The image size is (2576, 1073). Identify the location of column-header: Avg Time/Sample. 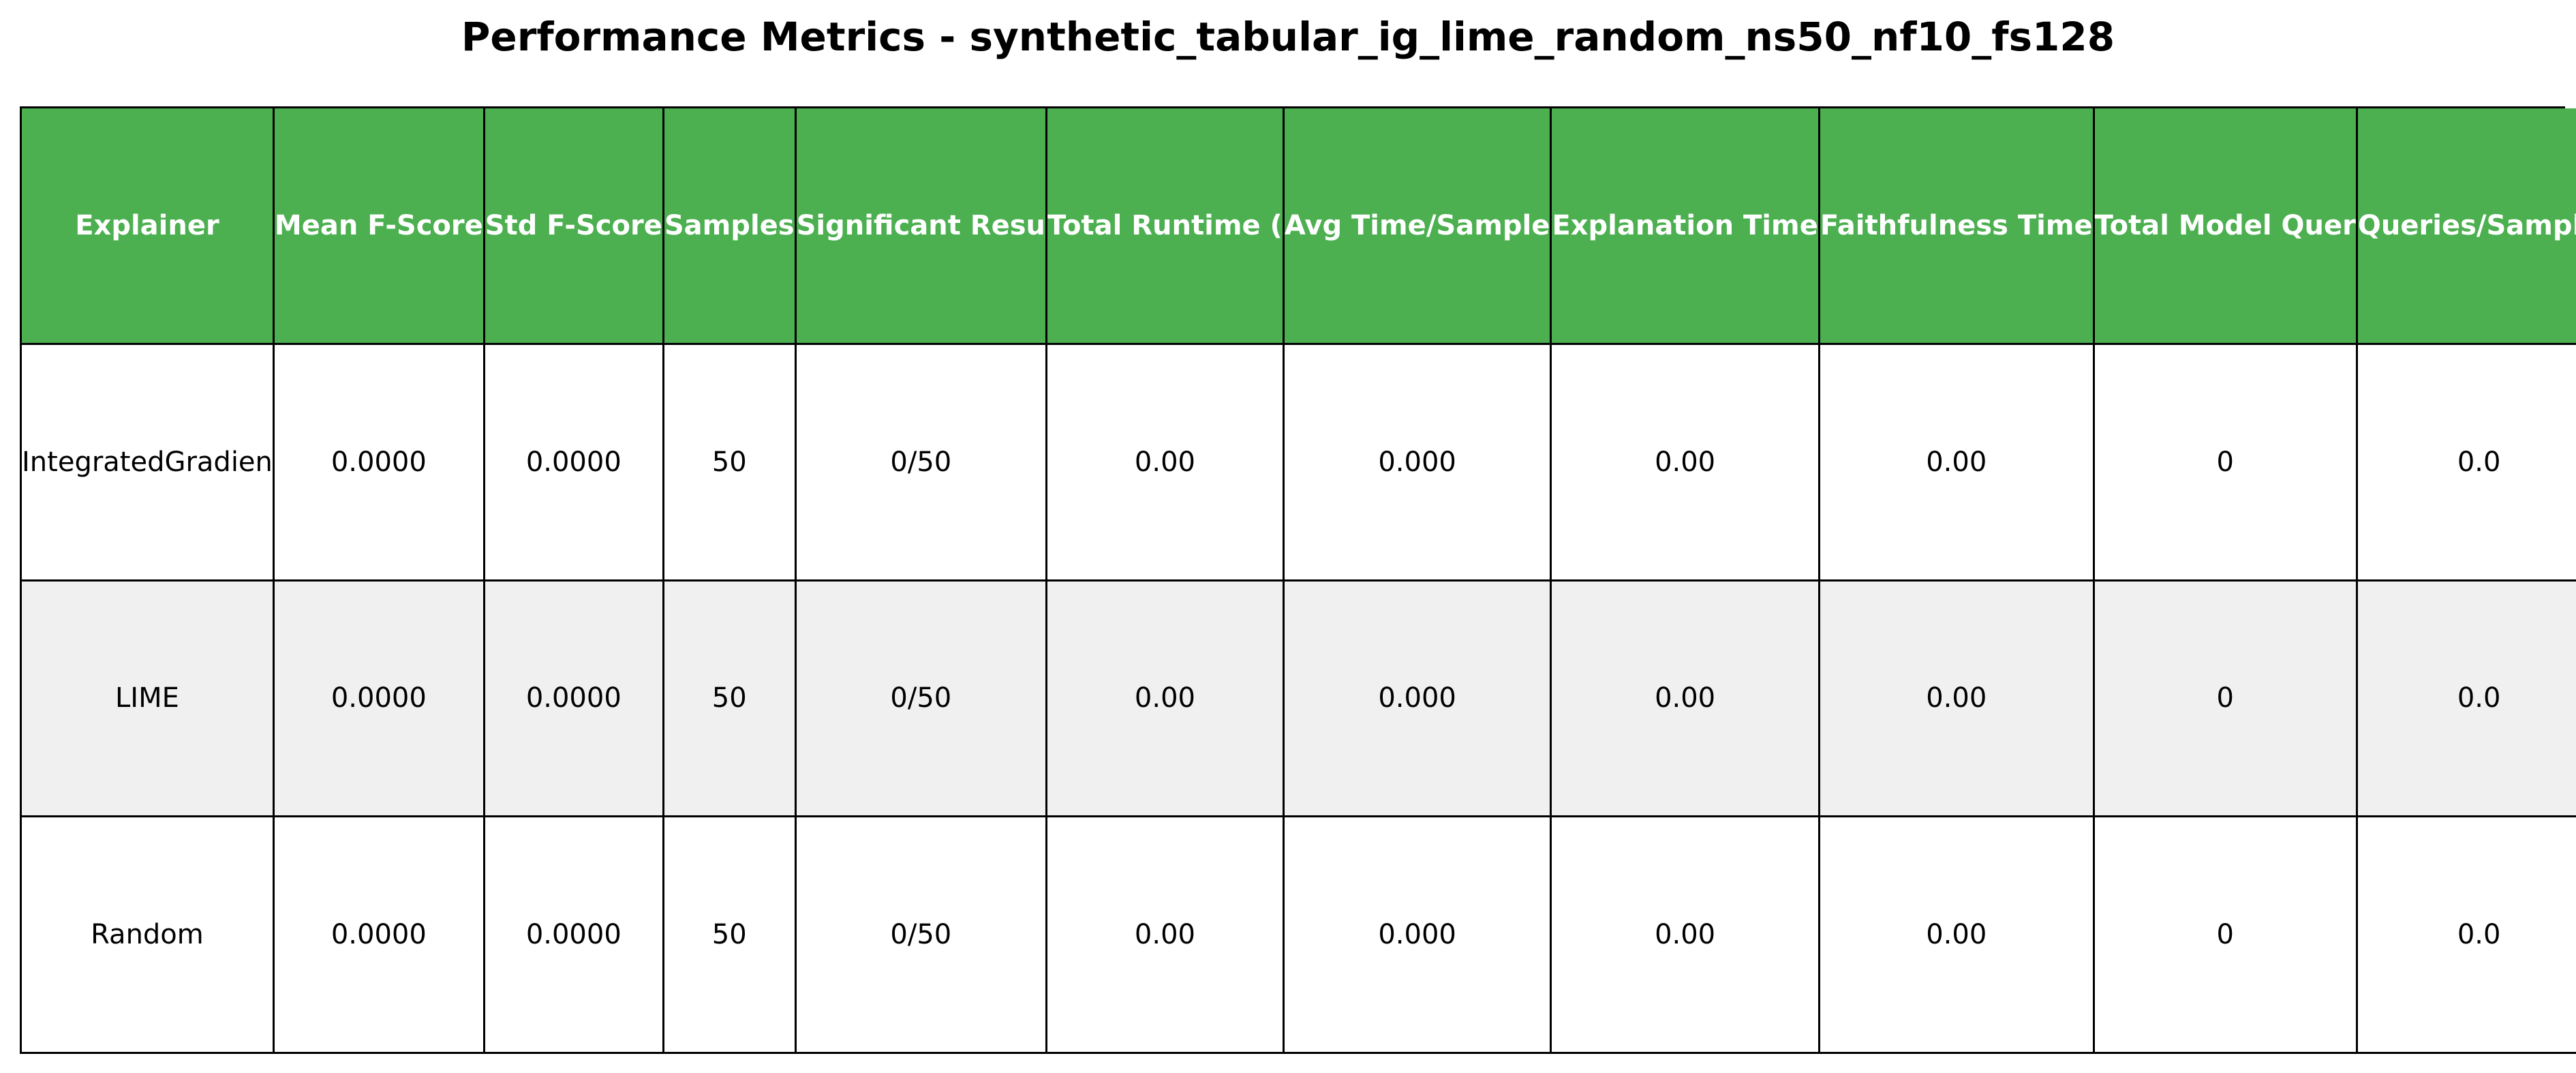
(1418, 226).